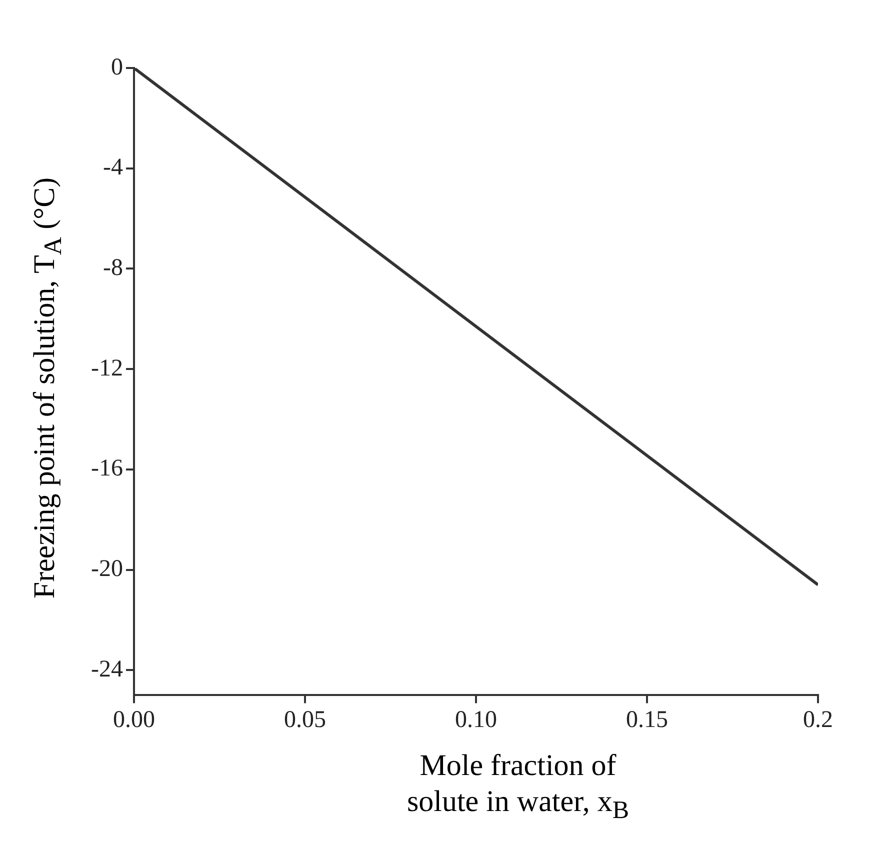 Image resolution: width=877 pixels, height=864 pixels. What do you see at coordinates (106, 569) in the screenshot?
I see `y-tick-label: -20` at bounding box center [106, 569].